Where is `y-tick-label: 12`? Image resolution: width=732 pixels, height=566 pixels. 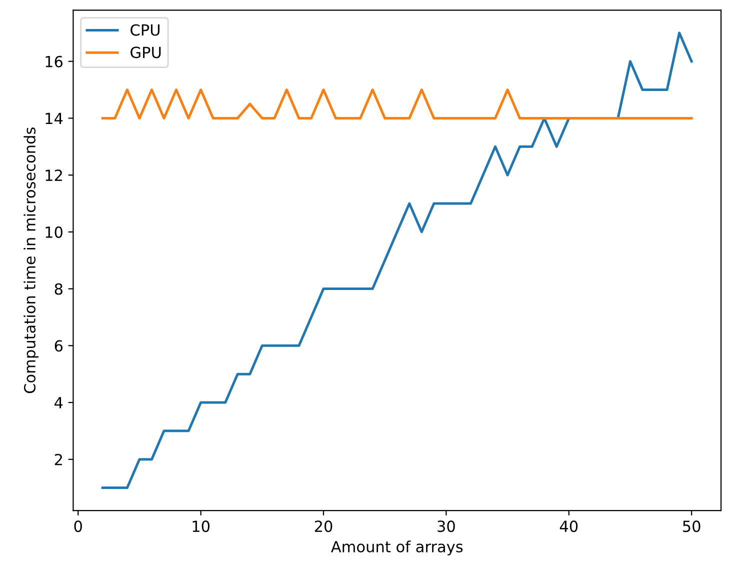 y-tick-label: 12 is located at coordinates (54, 175).